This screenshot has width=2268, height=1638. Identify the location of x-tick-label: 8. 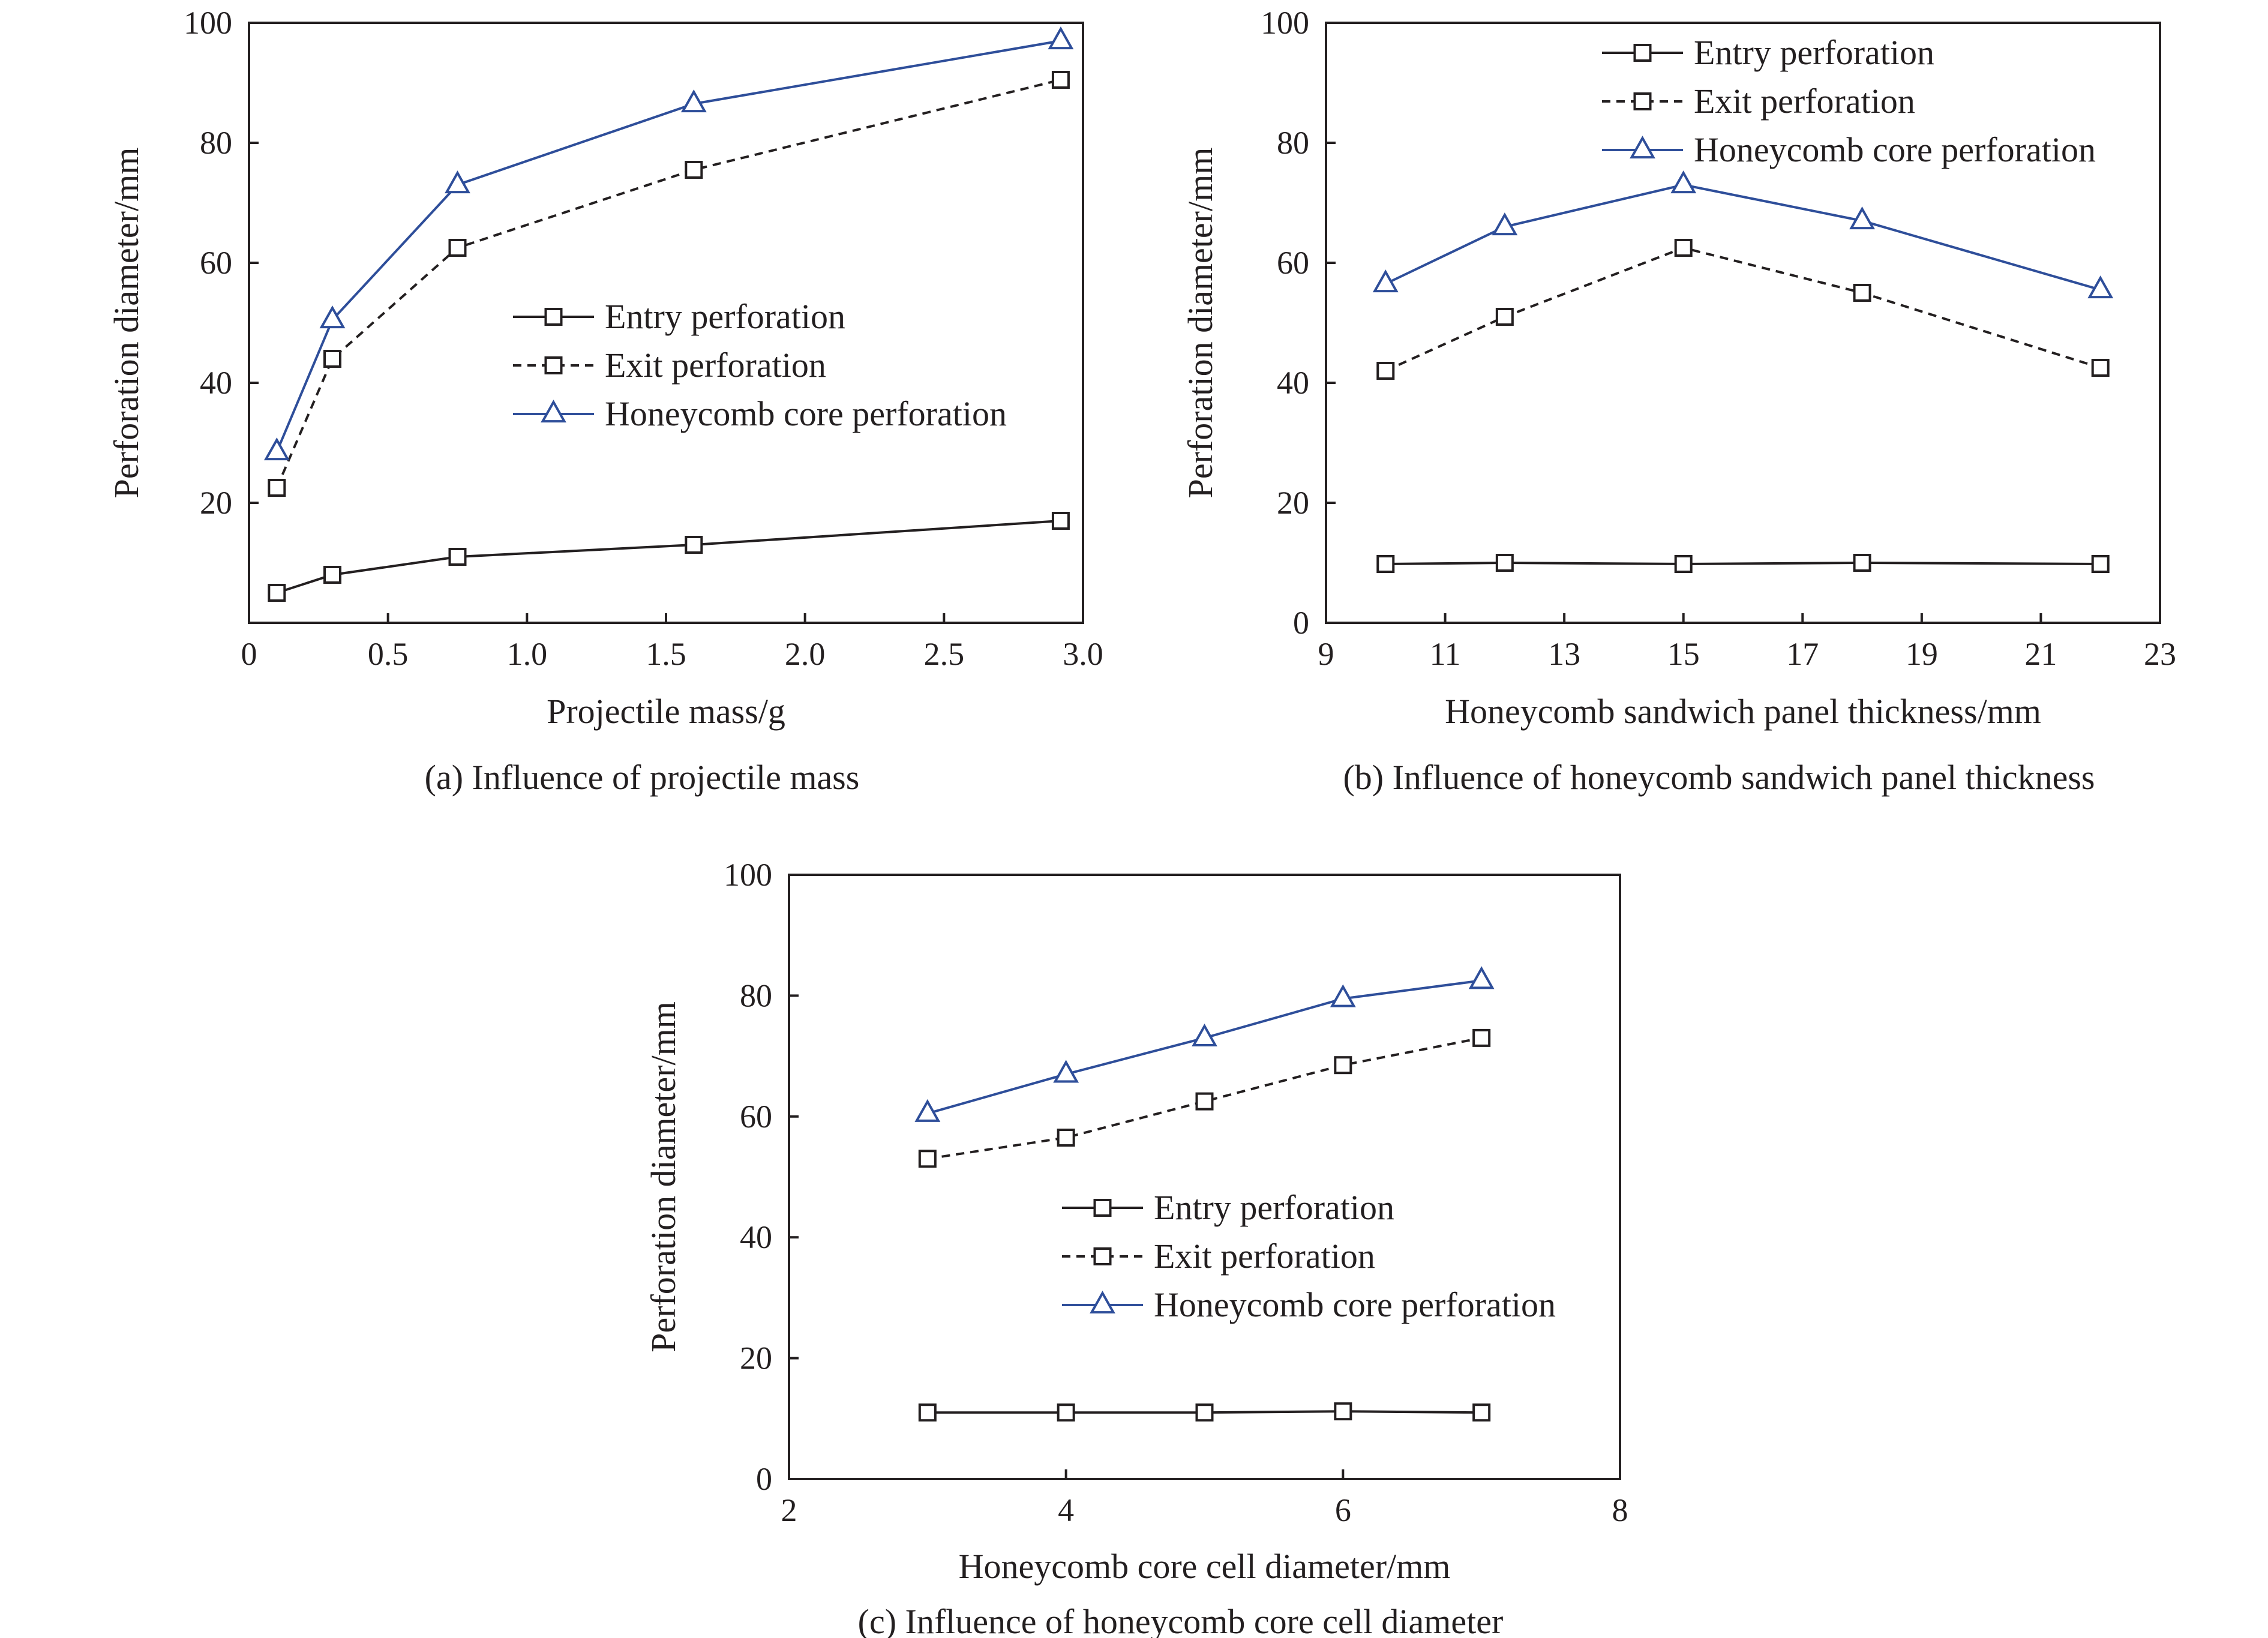
(1620, 1510).